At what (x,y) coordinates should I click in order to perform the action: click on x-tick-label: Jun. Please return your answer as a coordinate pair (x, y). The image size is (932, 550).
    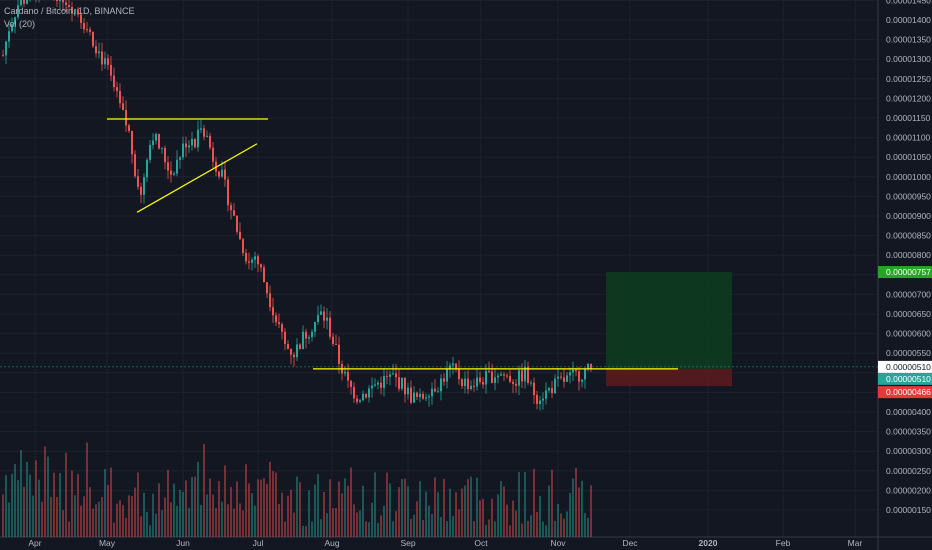
    Looking at the image, I should click on (183, 543).